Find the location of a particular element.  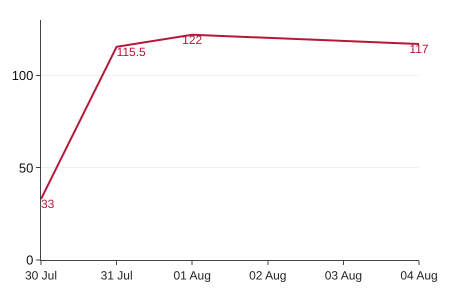

x-tick-label: 30 Jul is located at coordinates (41, 275).